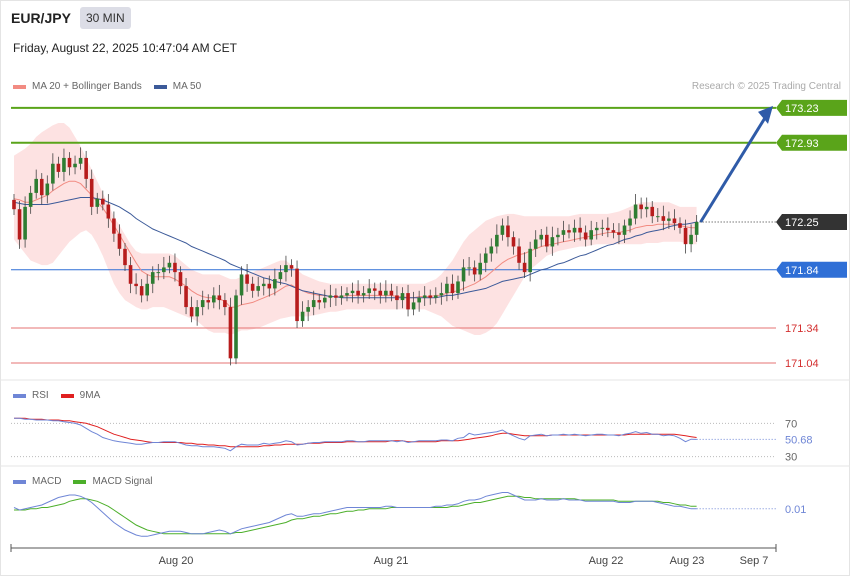 The height and width of the screenshot is (576, 850). I want to click on macd-signal-line, so click(355, 515).